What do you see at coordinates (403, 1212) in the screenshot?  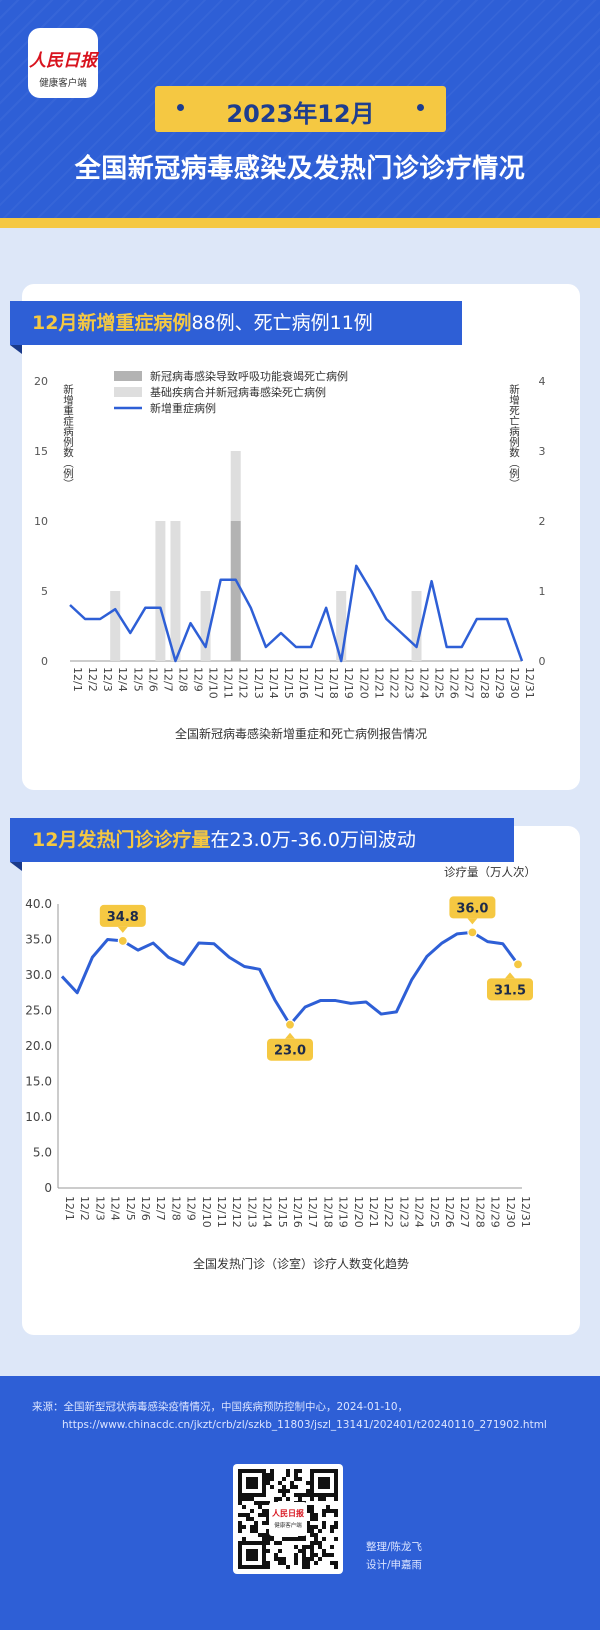 I see `x-tick-label: 12/23` at bounding box center [403, 1212].